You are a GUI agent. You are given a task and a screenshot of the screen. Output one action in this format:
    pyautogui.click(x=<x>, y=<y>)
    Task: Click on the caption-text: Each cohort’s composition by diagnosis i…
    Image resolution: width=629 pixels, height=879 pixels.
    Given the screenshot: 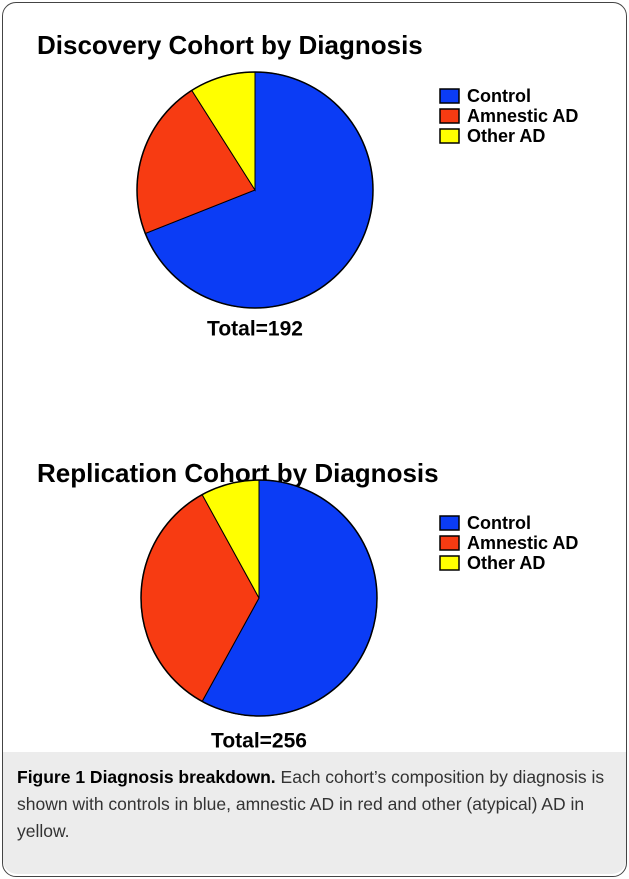 What is the action you would take?
    pyautogui.click(x=311, y=804)
    